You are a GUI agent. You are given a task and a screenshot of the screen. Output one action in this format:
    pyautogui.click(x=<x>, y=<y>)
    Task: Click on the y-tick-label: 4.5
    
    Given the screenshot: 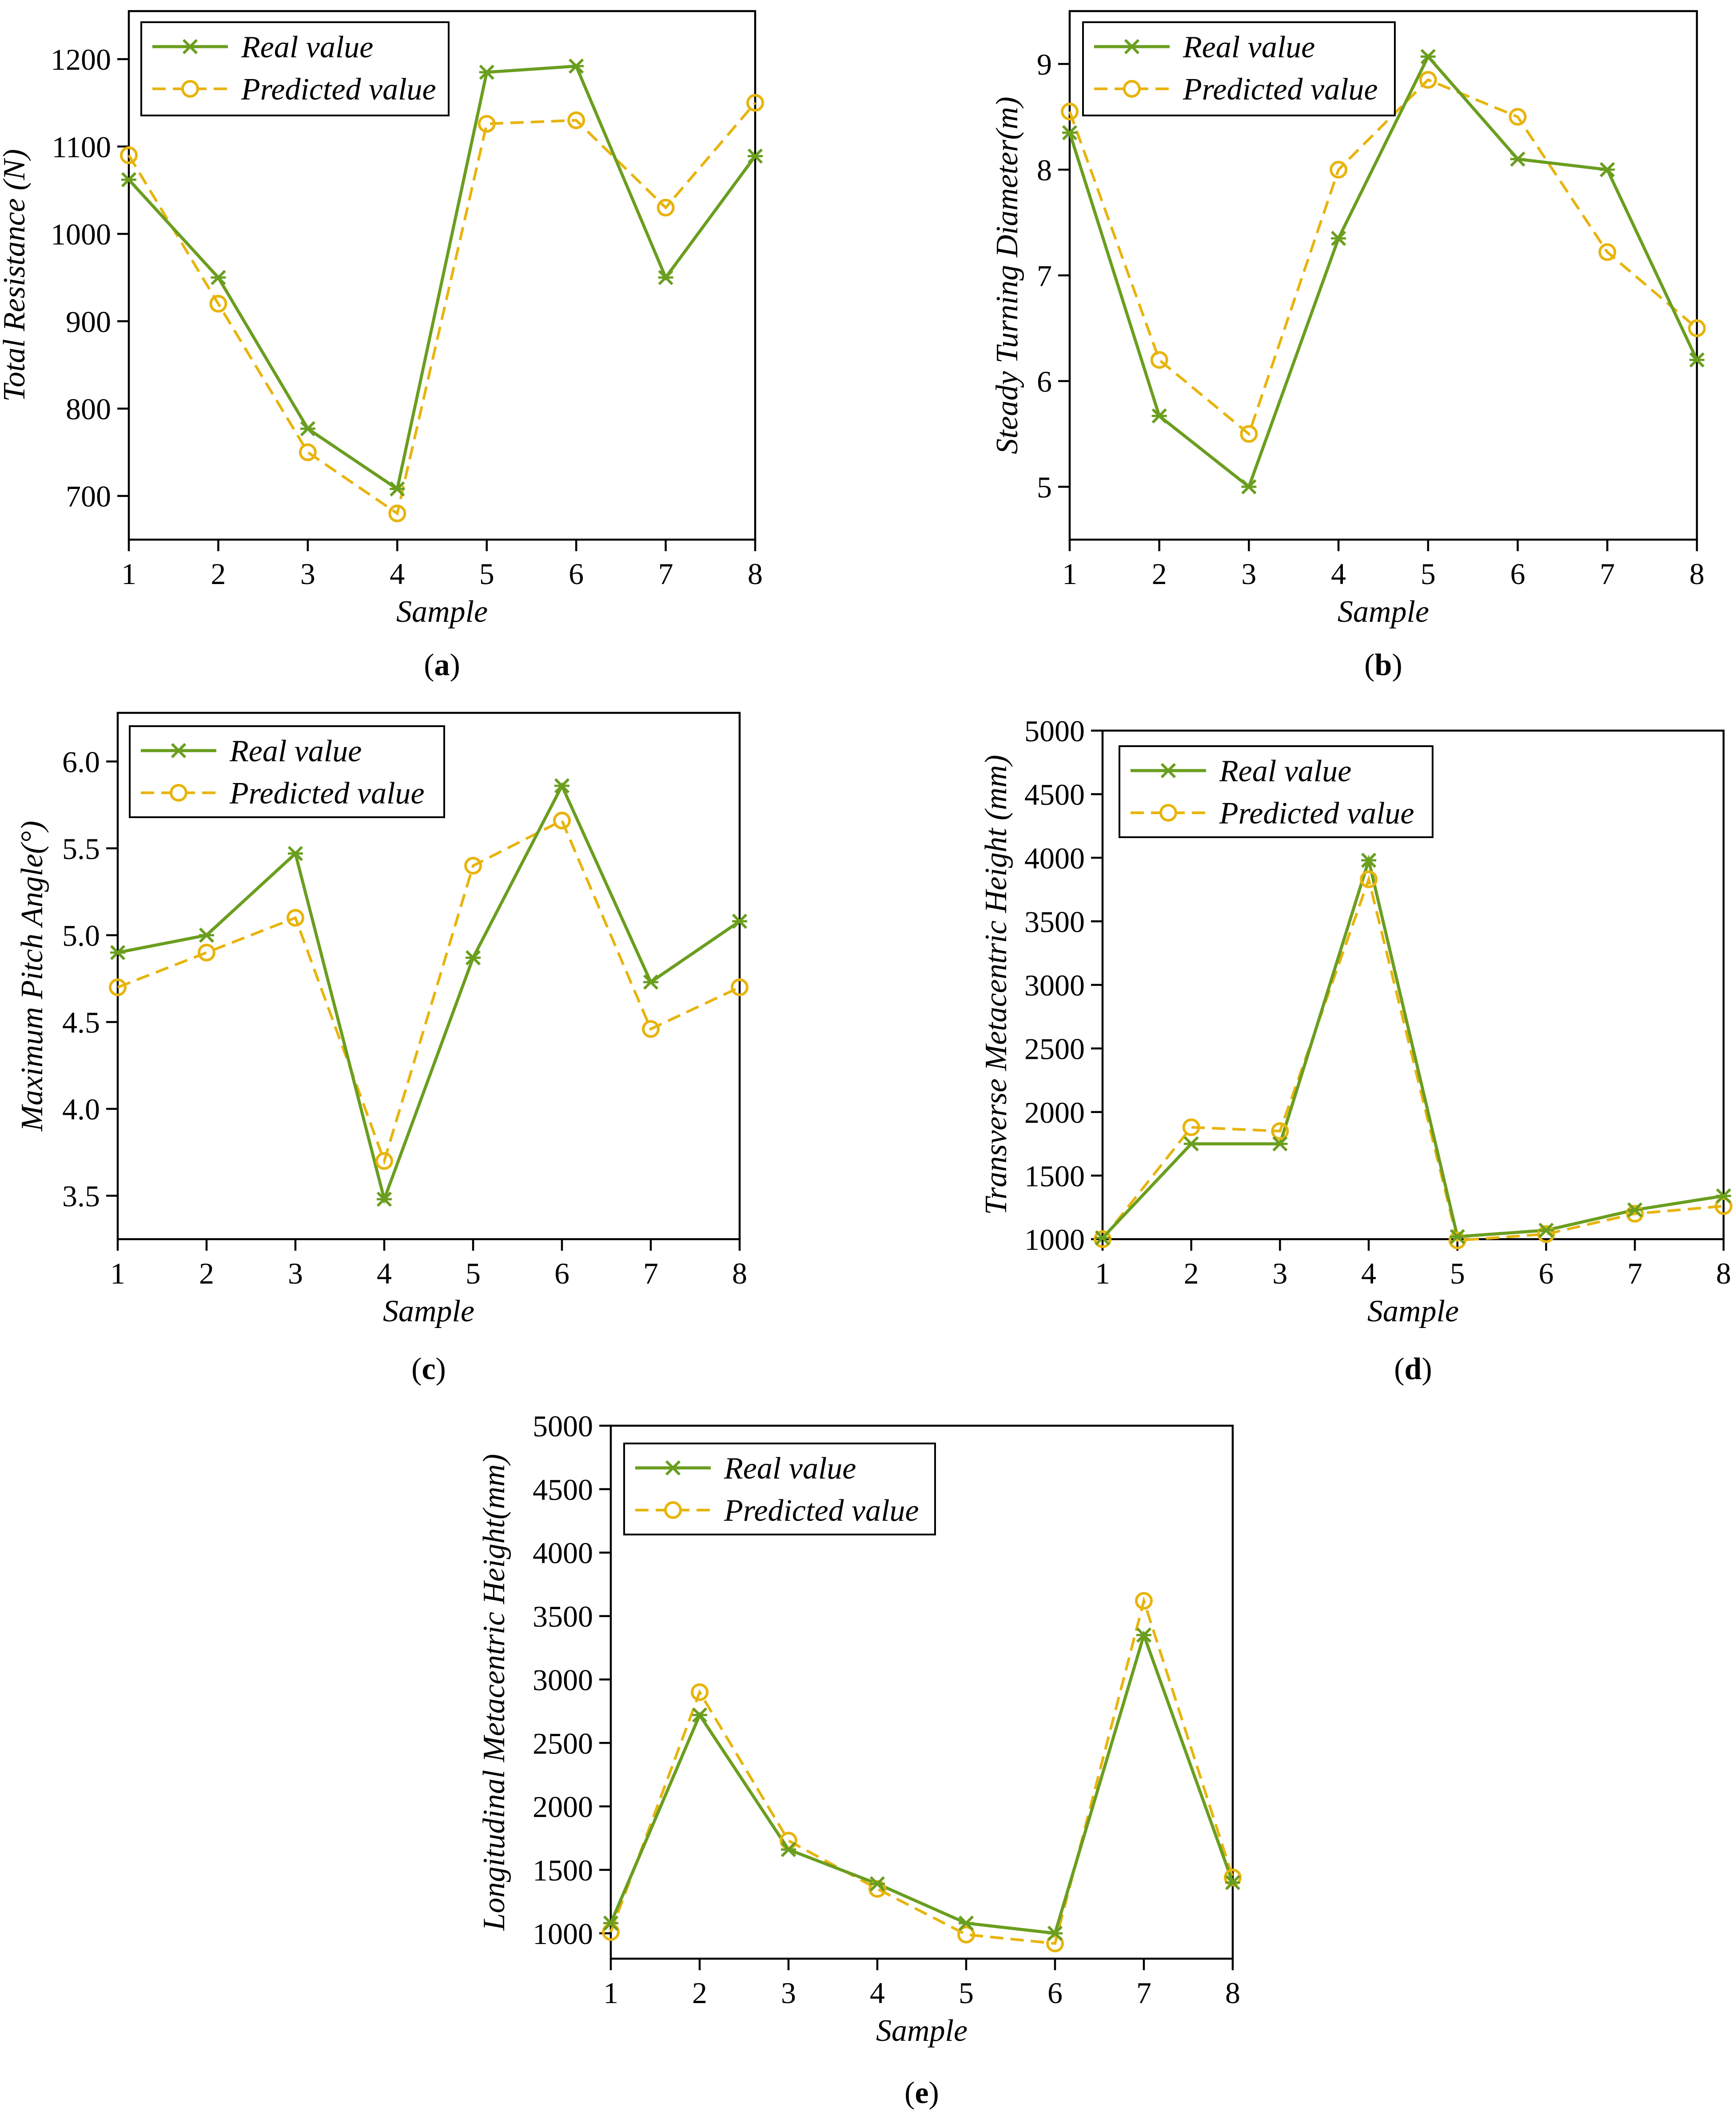 What is the action you would take?
    pyautogui.click(x=81, y=1022)
    